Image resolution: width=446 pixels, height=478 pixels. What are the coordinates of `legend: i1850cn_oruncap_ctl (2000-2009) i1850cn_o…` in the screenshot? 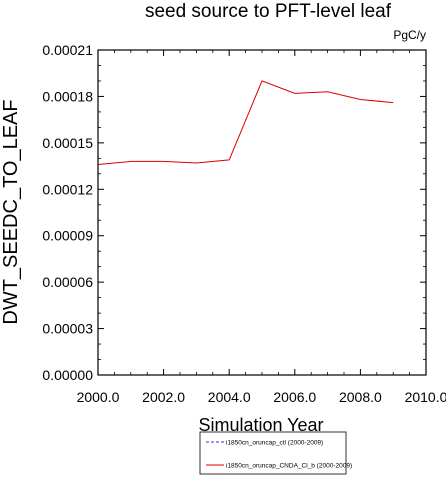 It's located at (275, 453).